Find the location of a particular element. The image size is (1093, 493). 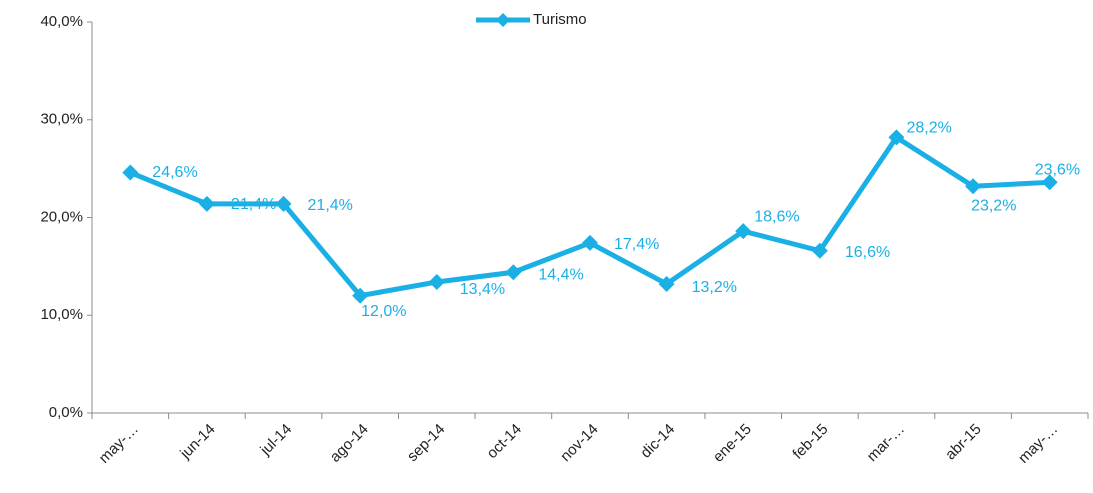

y-tick-label: 0,0% is located at coordinates (66, 412).